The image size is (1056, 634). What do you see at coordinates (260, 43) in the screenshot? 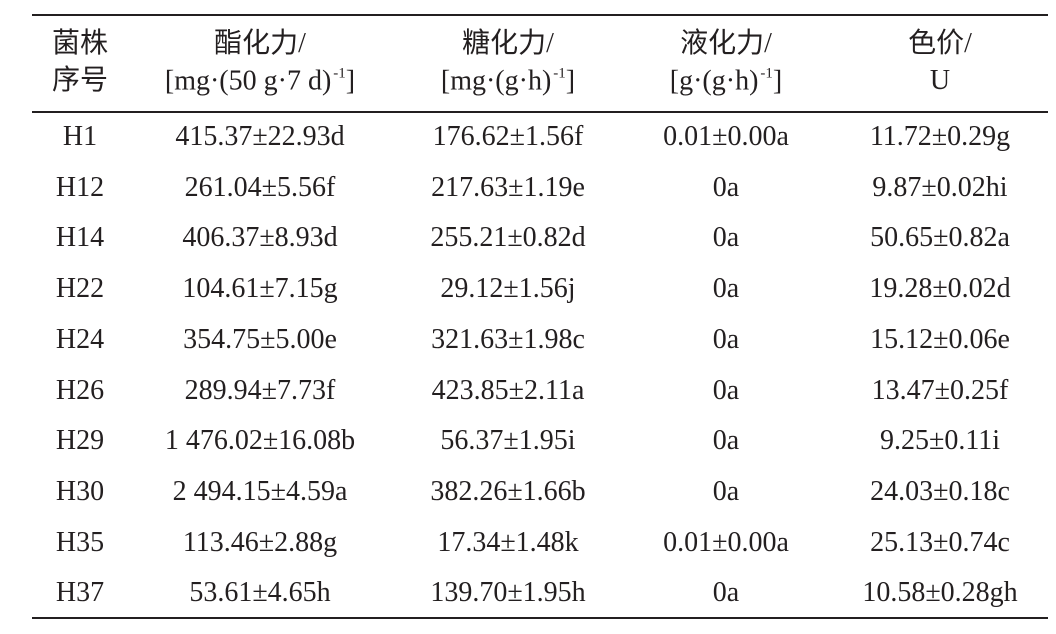
I see `header-top: 酯化力/` at bounding box center [260, 43].